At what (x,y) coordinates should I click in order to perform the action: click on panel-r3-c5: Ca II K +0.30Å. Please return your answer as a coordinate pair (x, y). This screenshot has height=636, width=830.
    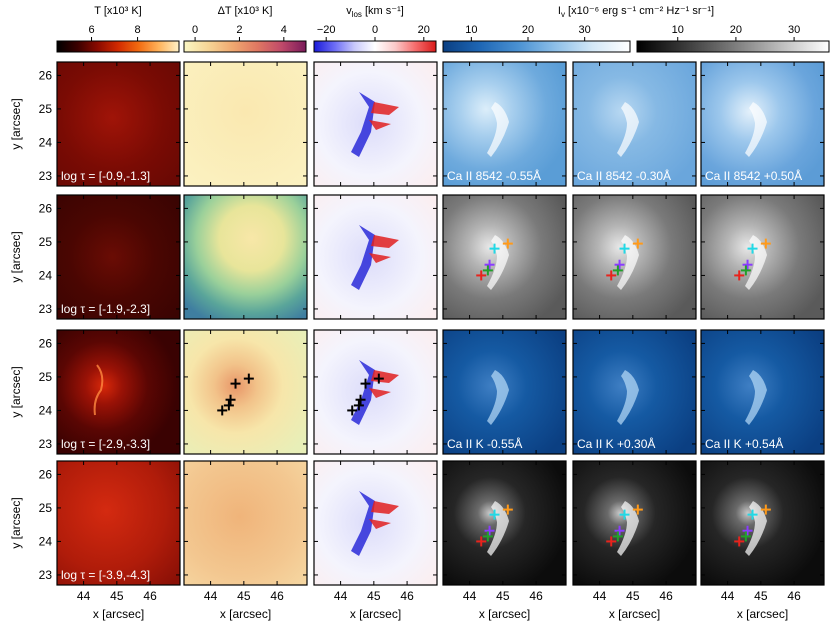
    Looking at the image, I should click on (634, 392).